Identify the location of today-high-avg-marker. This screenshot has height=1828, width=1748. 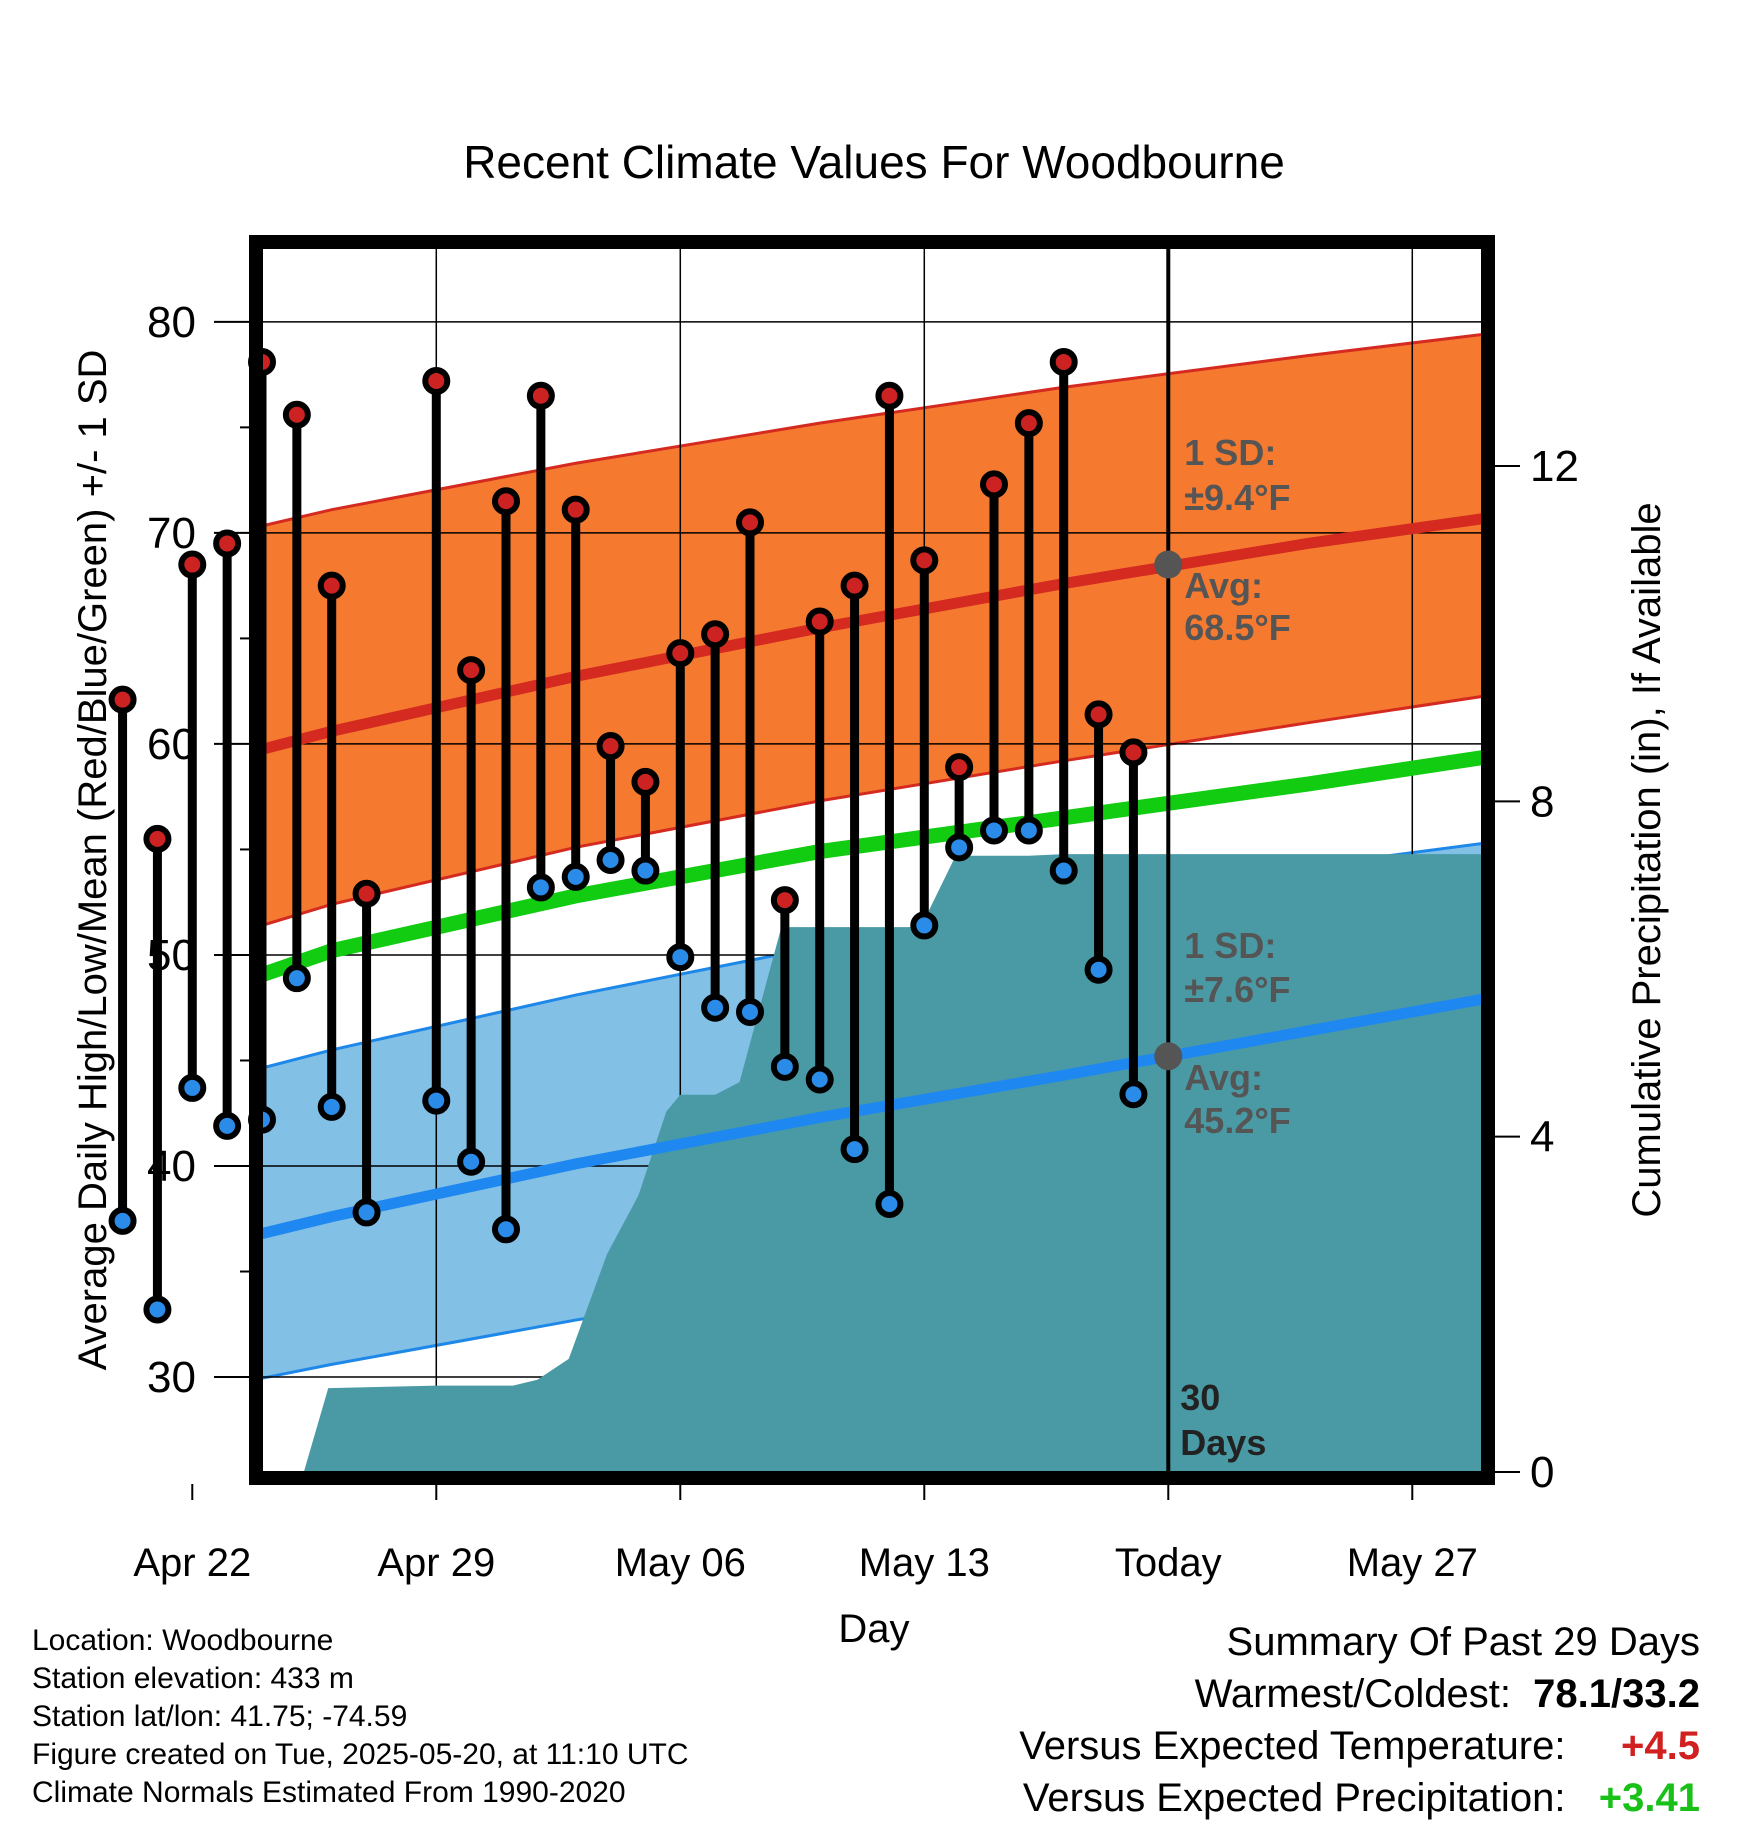
(1168, 564).